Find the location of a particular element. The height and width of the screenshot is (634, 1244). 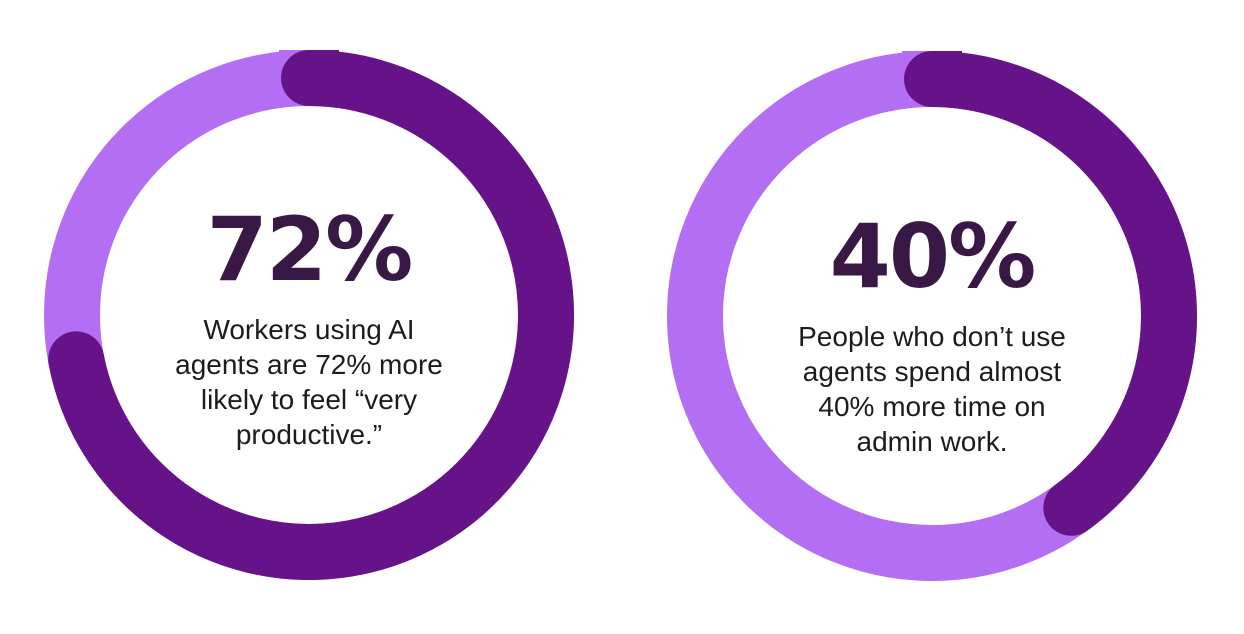

stat-description-line: agents spend almost is located at coordinates (932, 371).